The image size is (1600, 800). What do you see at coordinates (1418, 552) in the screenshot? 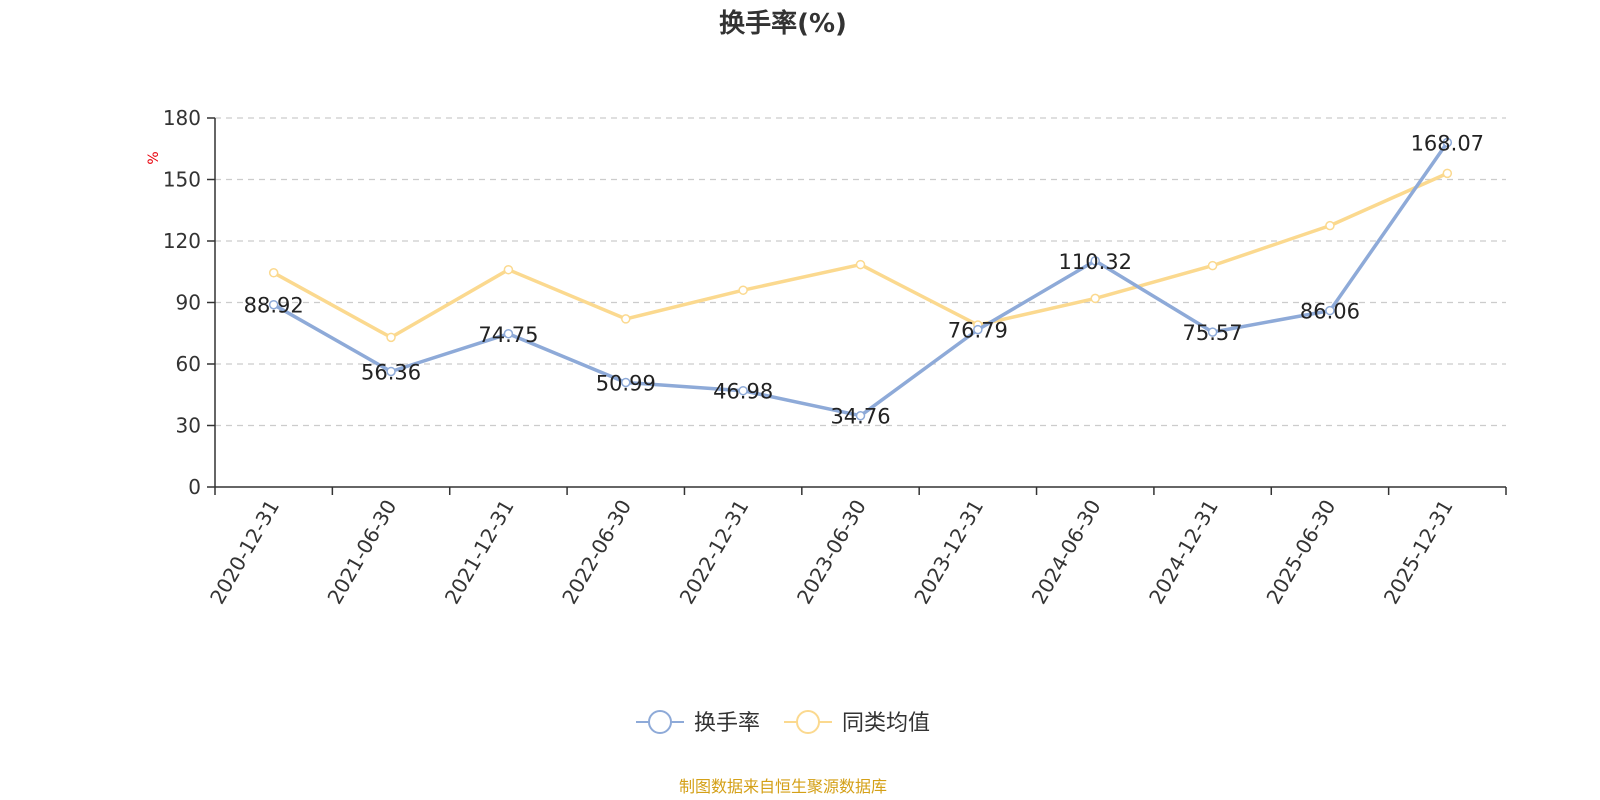
I see `x-tick-label: 2025-12-31` at bounding box center [1418, 552].